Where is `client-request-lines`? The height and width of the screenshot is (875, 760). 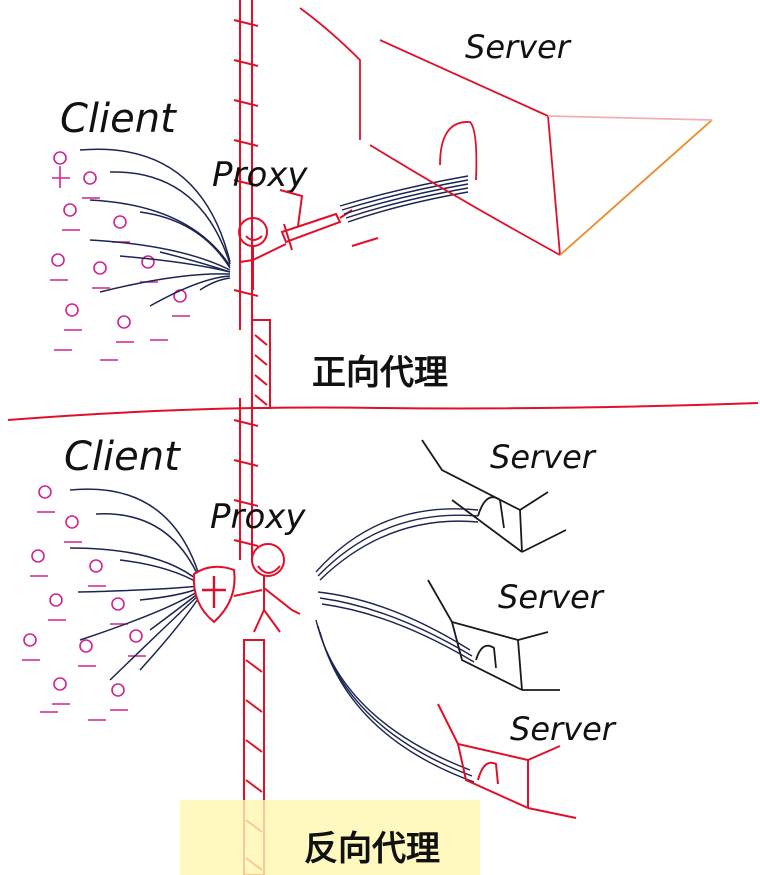 client-request-lines is located at coordinates (155, 227).